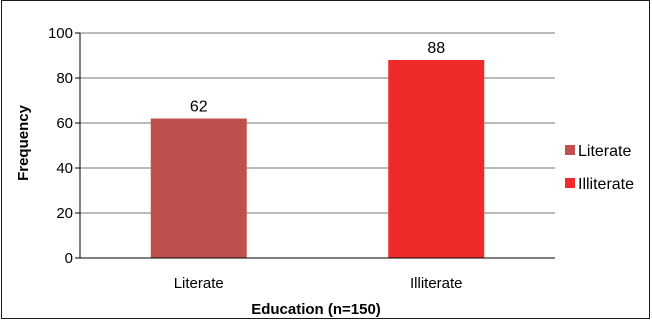 The width and height of the screenshot is (652, 321). I want to click on y-axis-title: Frequency, so click(23, 142).